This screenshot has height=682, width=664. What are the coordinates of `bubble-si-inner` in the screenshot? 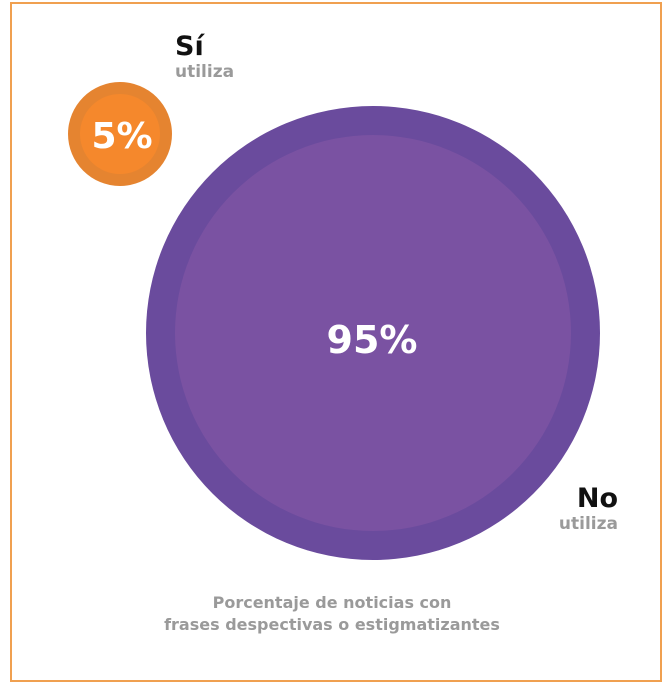 It's located at (120, 134).